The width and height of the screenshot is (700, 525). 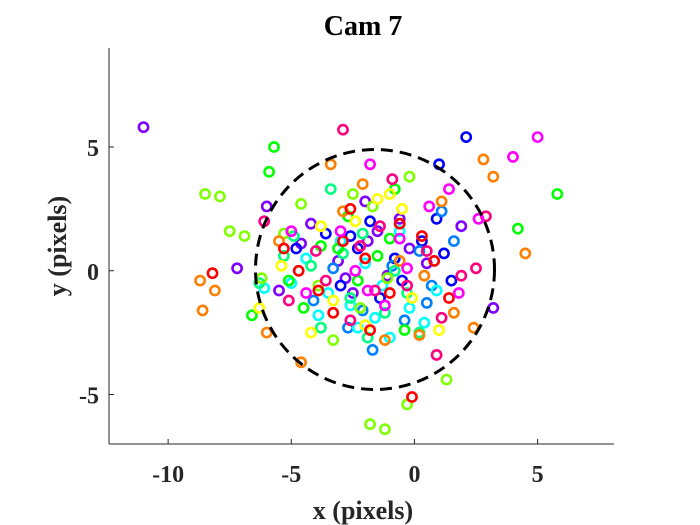 What do you see at coordinates (363, 26) in the screenshot?
I see `chart-title: Cam 7` at bounding box center [363, 26].